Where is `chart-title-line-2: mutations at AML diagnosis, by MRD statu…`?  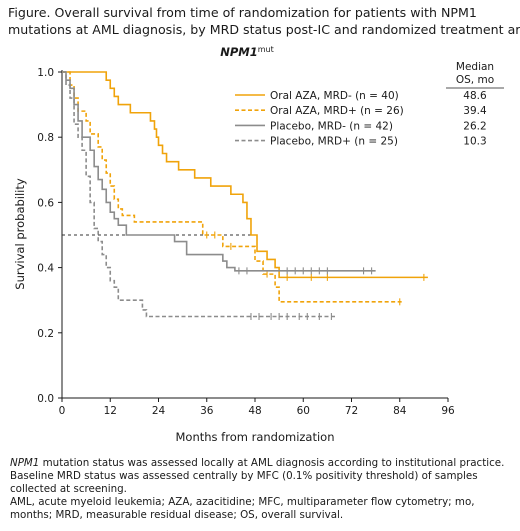 chart-title-line-2: mutations at AML diagnosis, by MRD statu… is located at coordinates (264, 29).